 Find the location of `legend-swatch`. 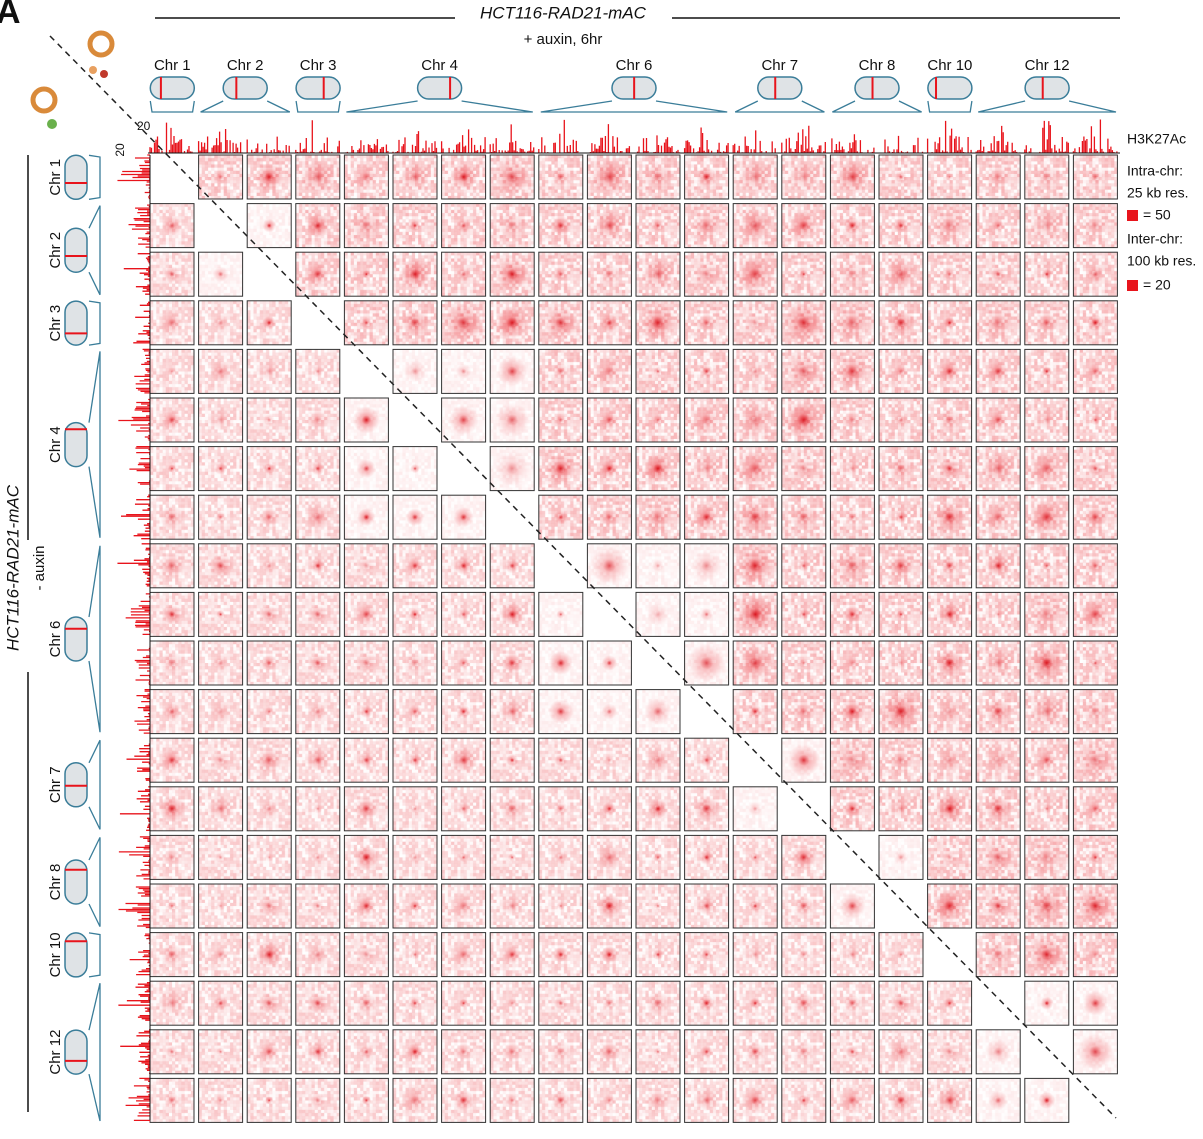

legend-swatch is located at coordinates (1132, 285).